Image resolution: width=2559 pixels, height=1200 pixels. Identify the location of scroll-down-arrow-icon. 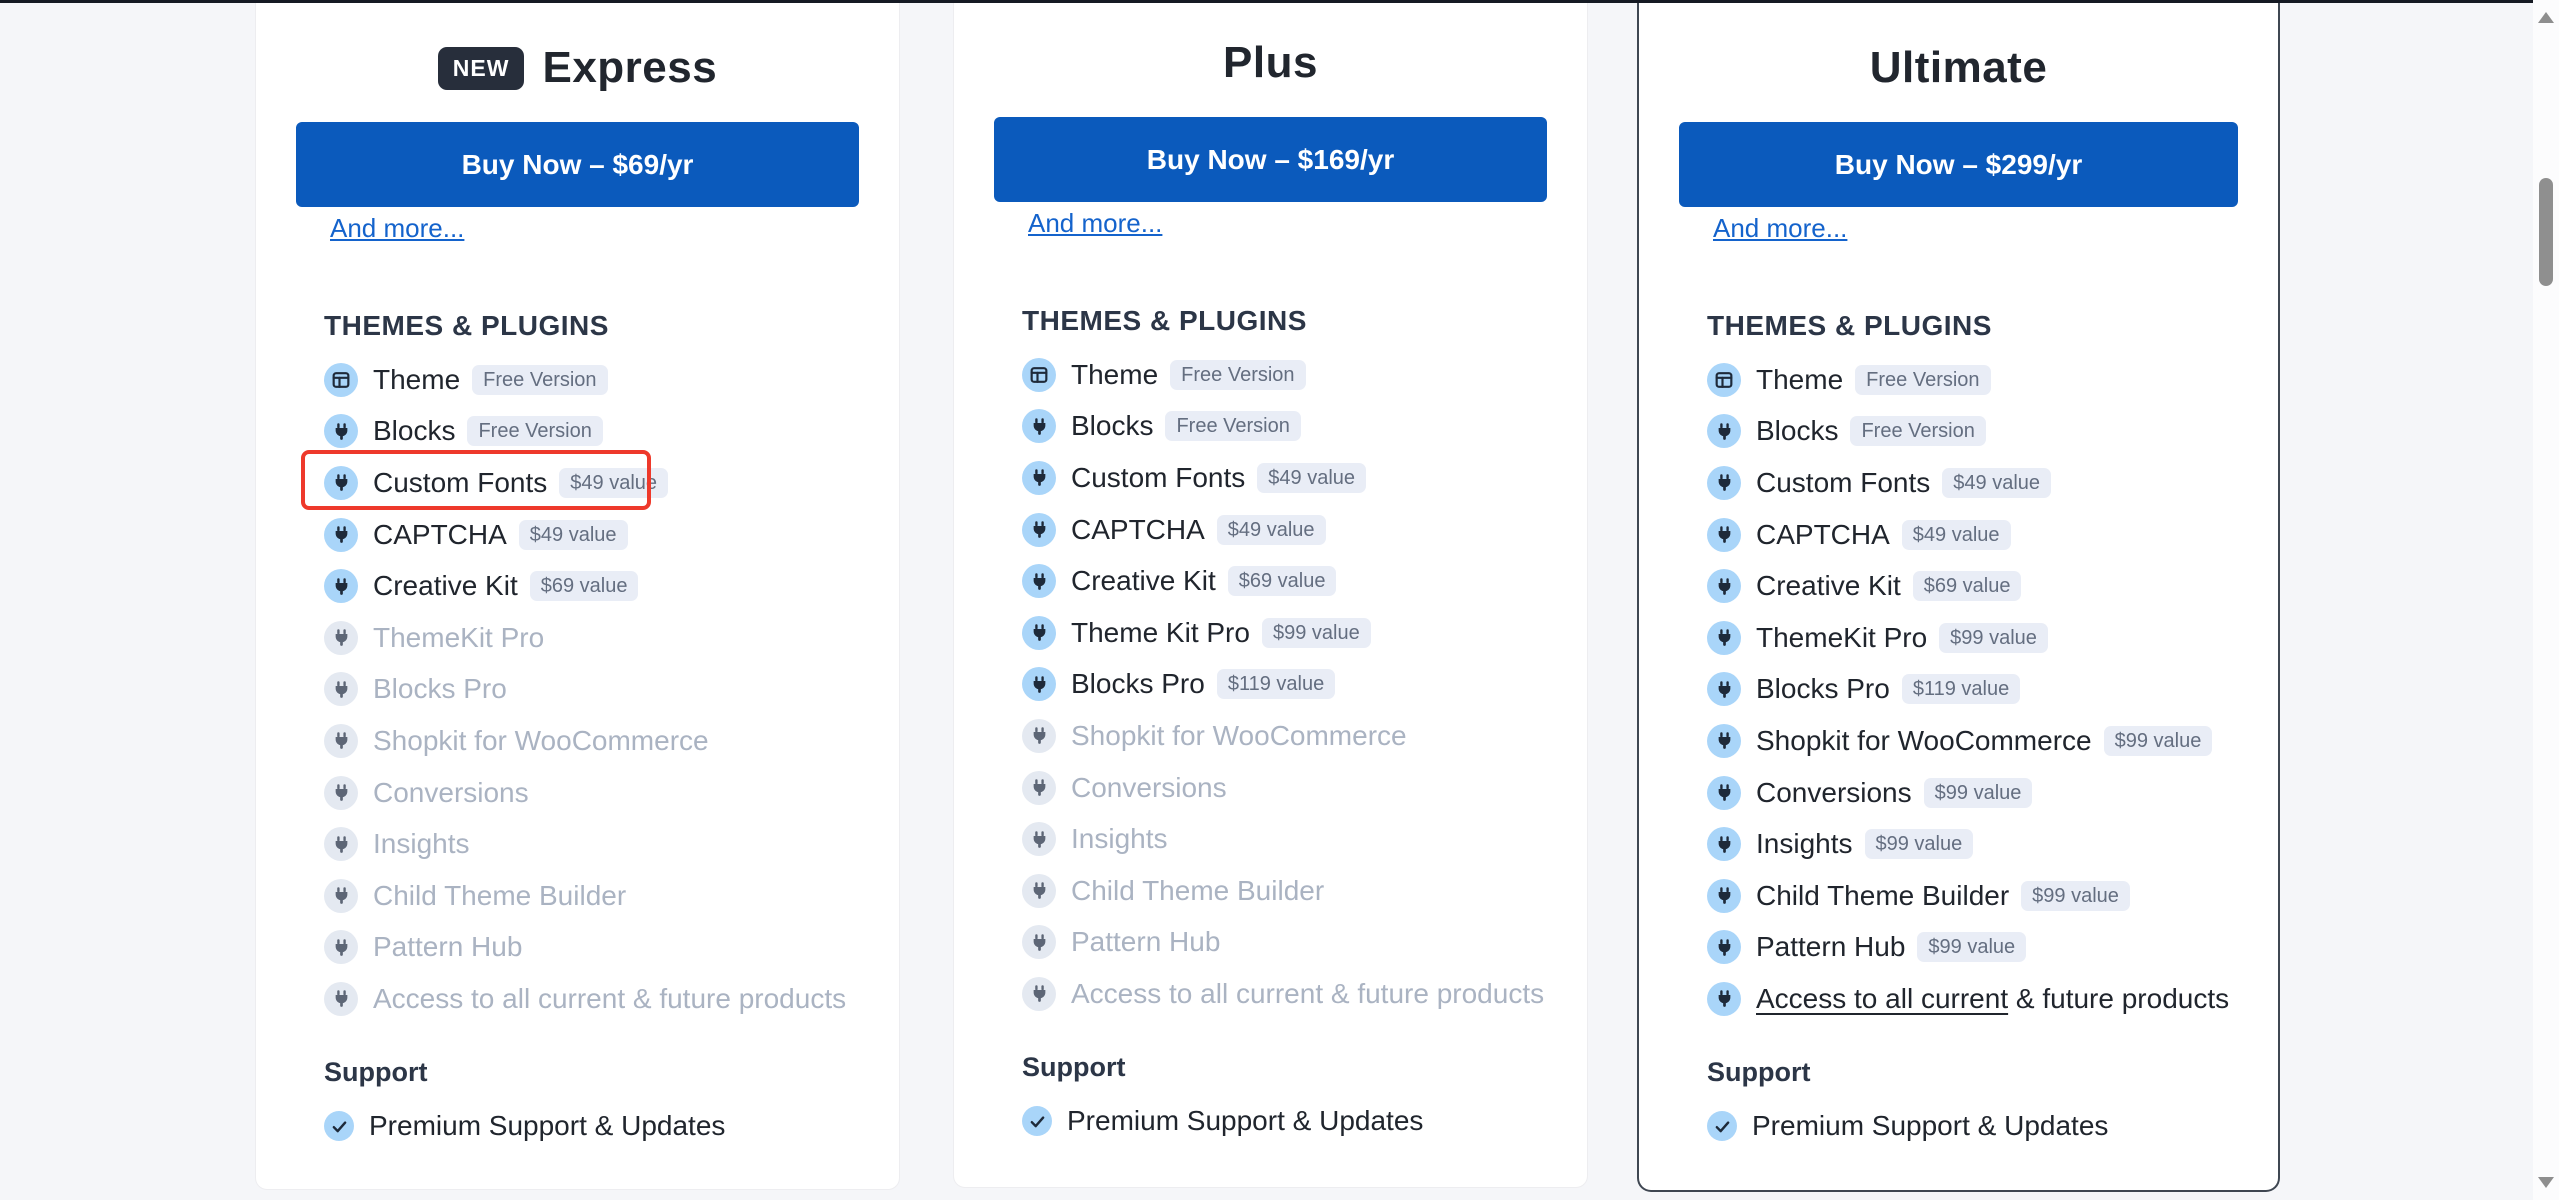
(2546, 1182).